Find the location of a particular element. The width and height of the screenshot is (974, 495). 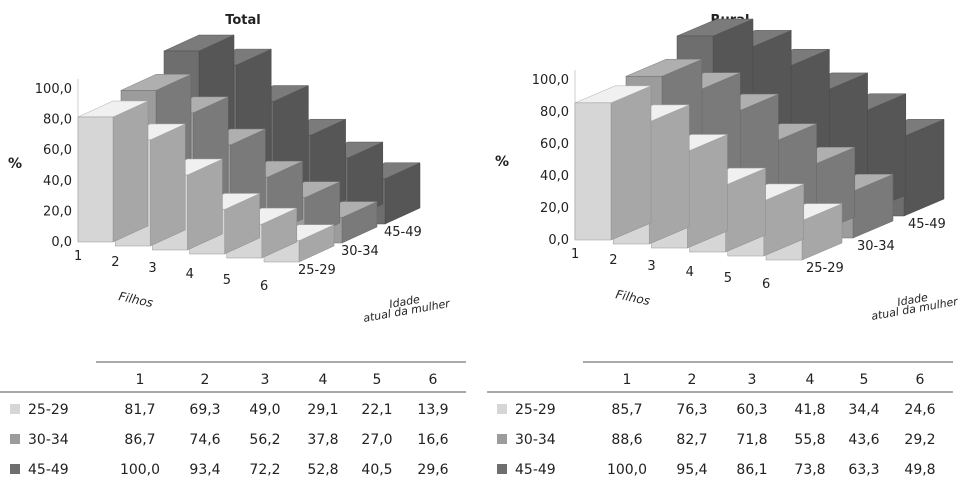

table-cell: 72,2 is located at coordinates (264, 470).